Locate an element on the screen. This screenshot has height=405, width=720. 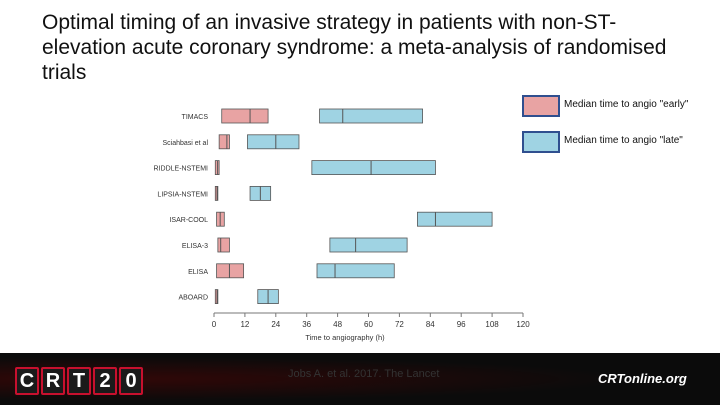
x-axis-title: Time to angiography (h) is located at coordinates (345, 337).